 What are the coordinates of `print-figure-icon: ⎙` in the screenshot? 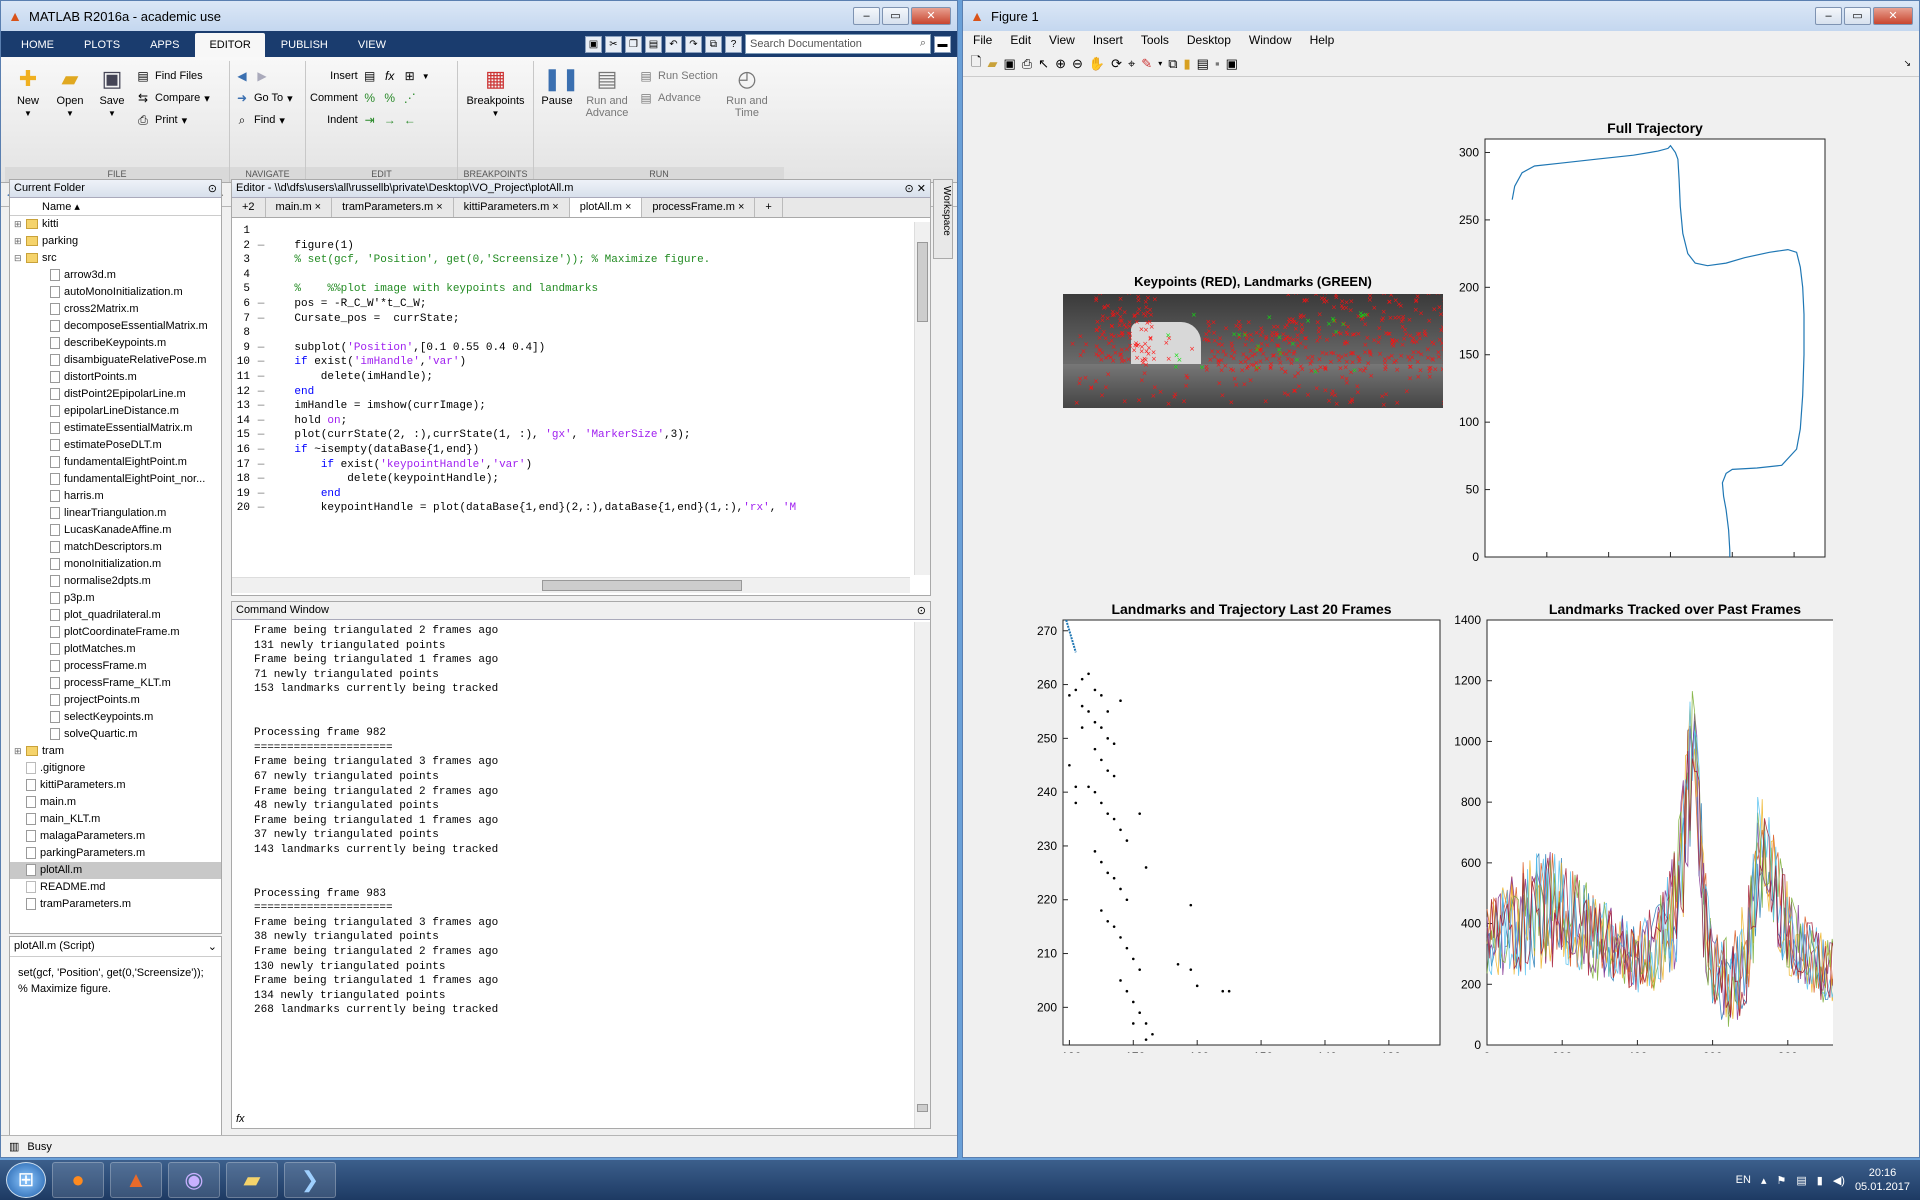 It's located at (1027, 63).